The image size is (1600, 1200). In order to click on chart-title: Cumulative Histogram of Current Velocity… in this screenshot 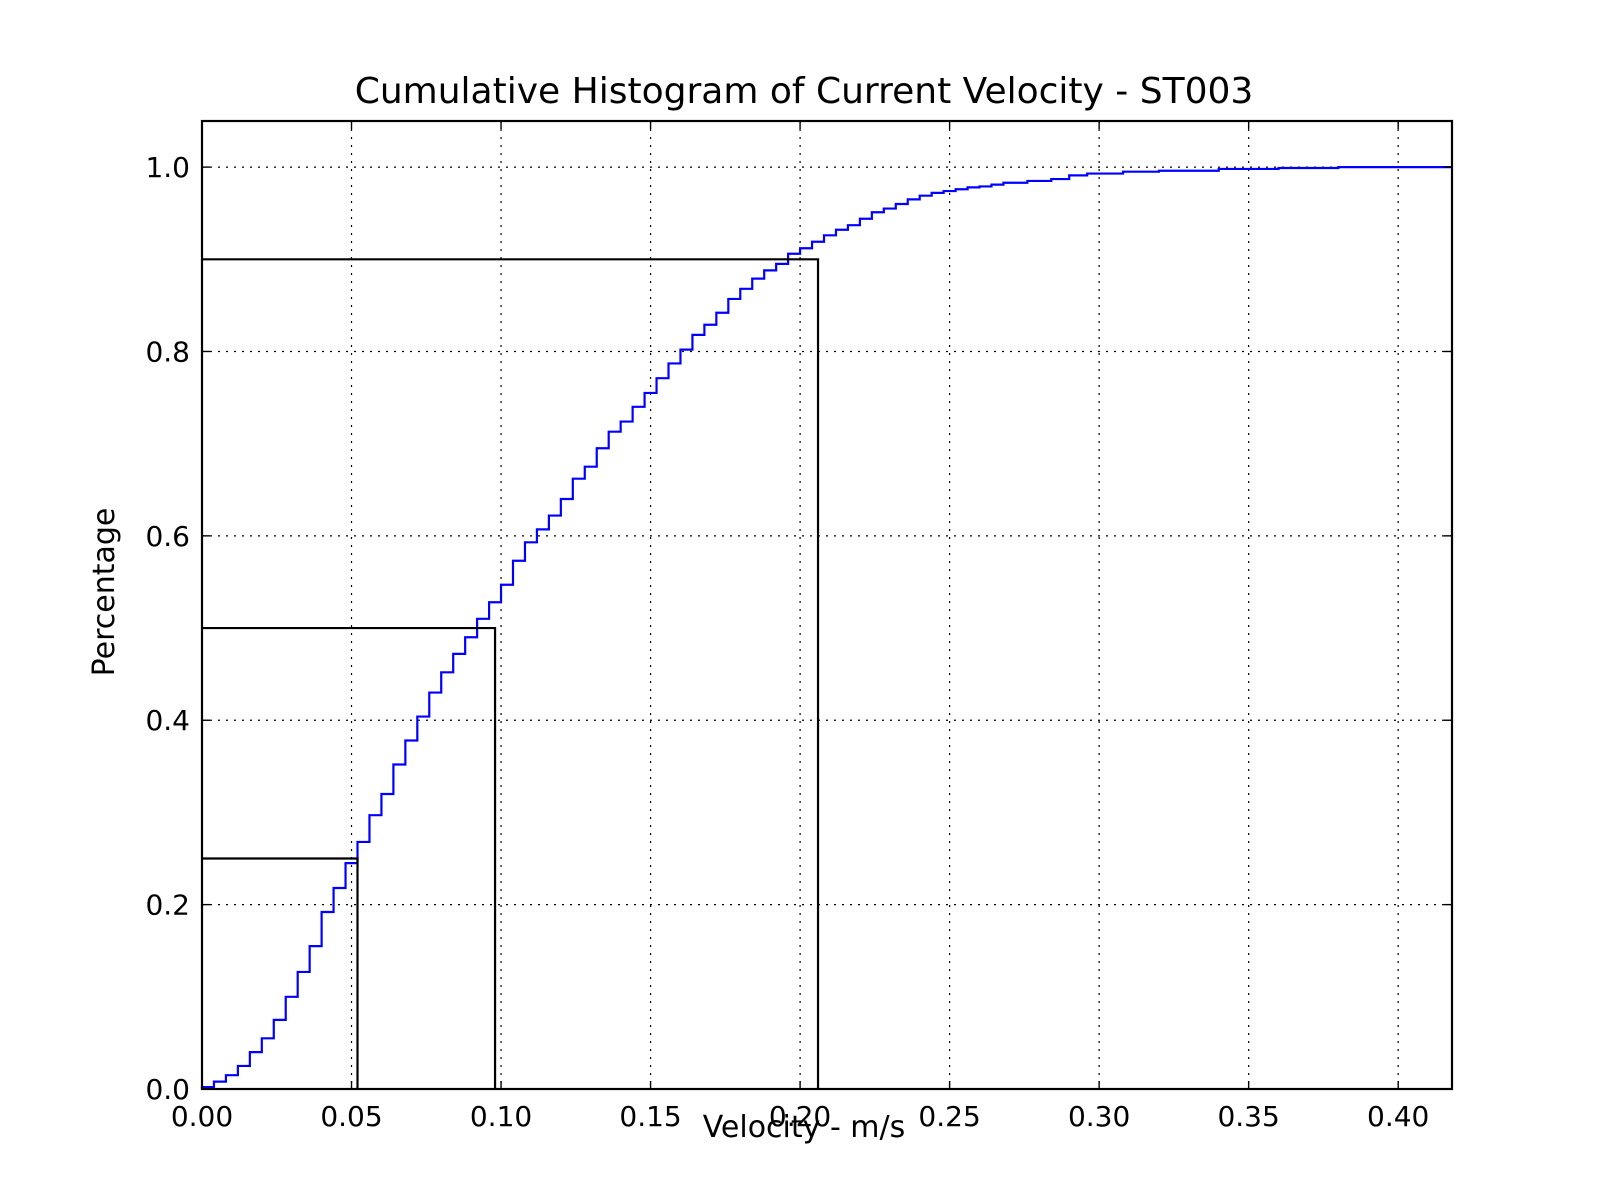, I will do `click(804, 91)`.